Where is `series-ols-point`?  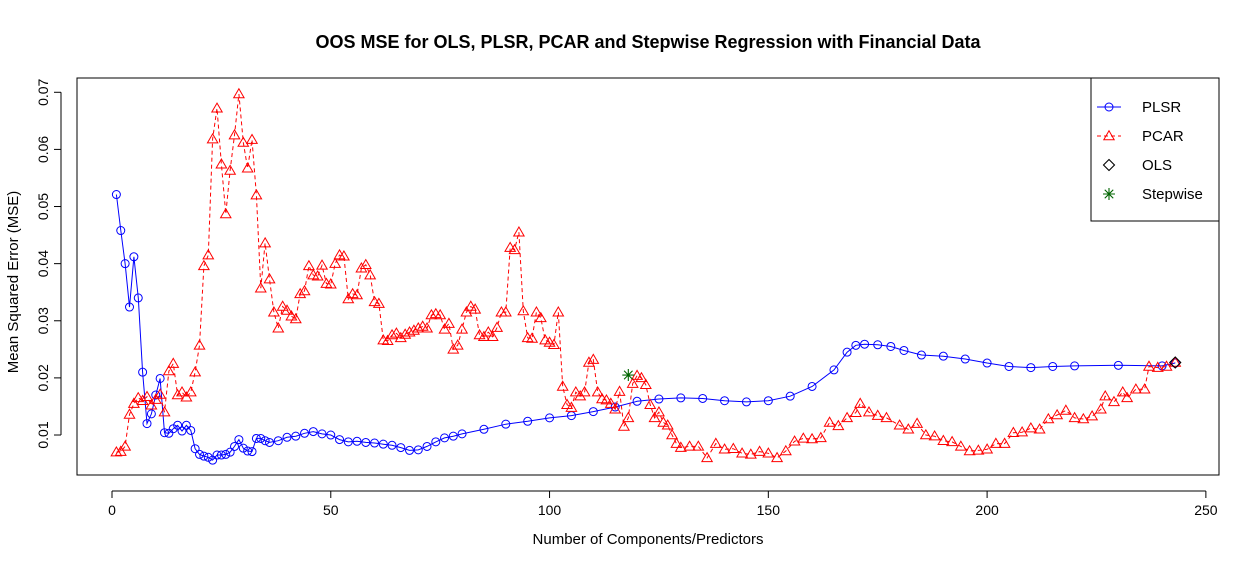
series-ols-point is located at coordinates (1175, 362).